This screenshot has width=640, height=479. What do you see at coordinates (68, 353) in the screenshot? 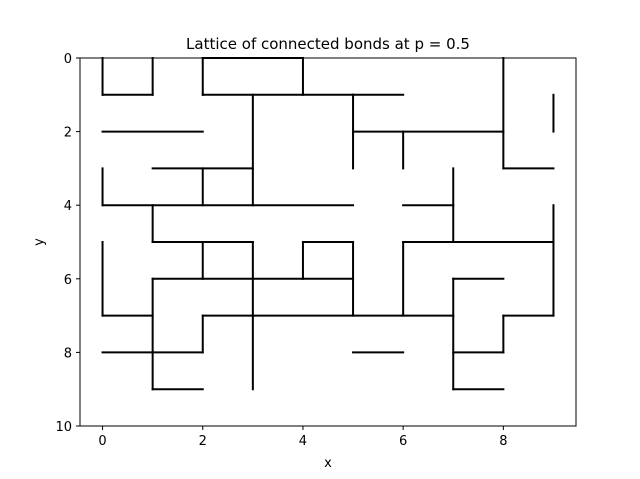
I see `y-tick-label: 8` at bounding box center [68, 353].